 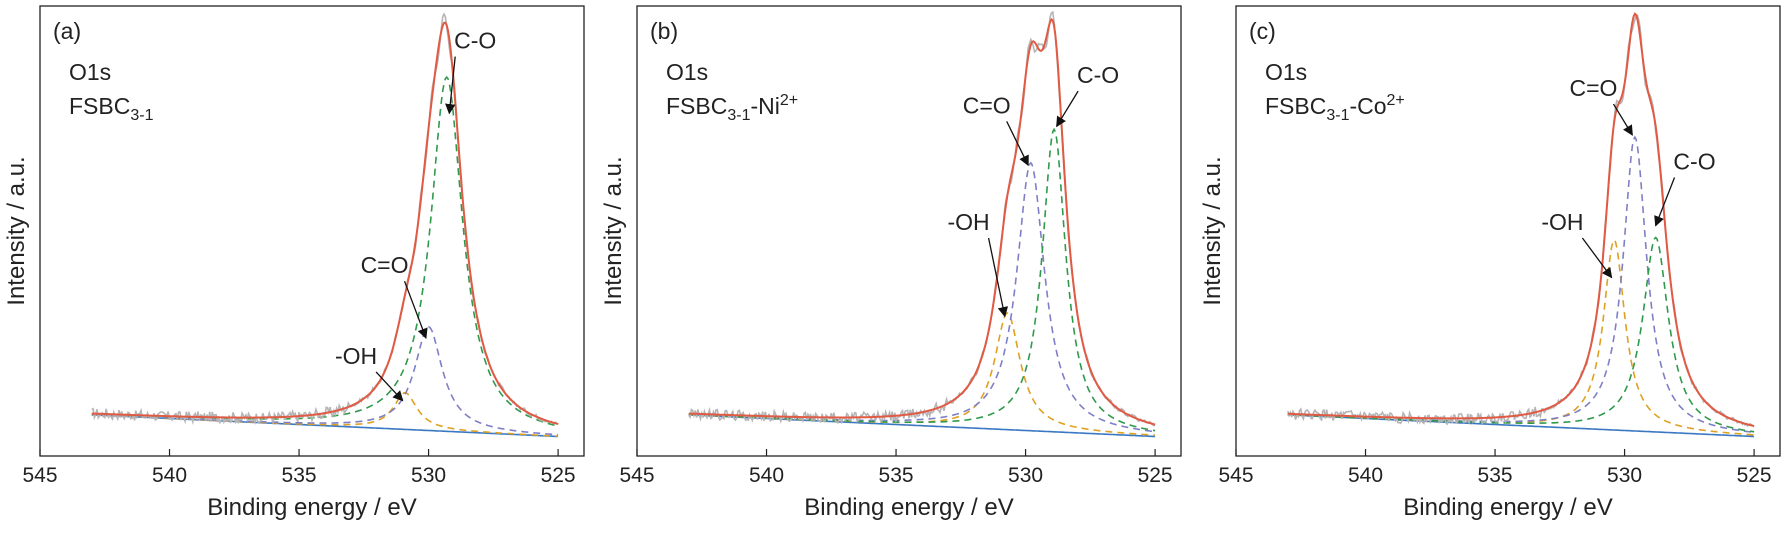 What do you see at coordinates (764, 106) in the screenshot?
I see `sample-label-ion: -Ni` at bounding box center [764, 106].